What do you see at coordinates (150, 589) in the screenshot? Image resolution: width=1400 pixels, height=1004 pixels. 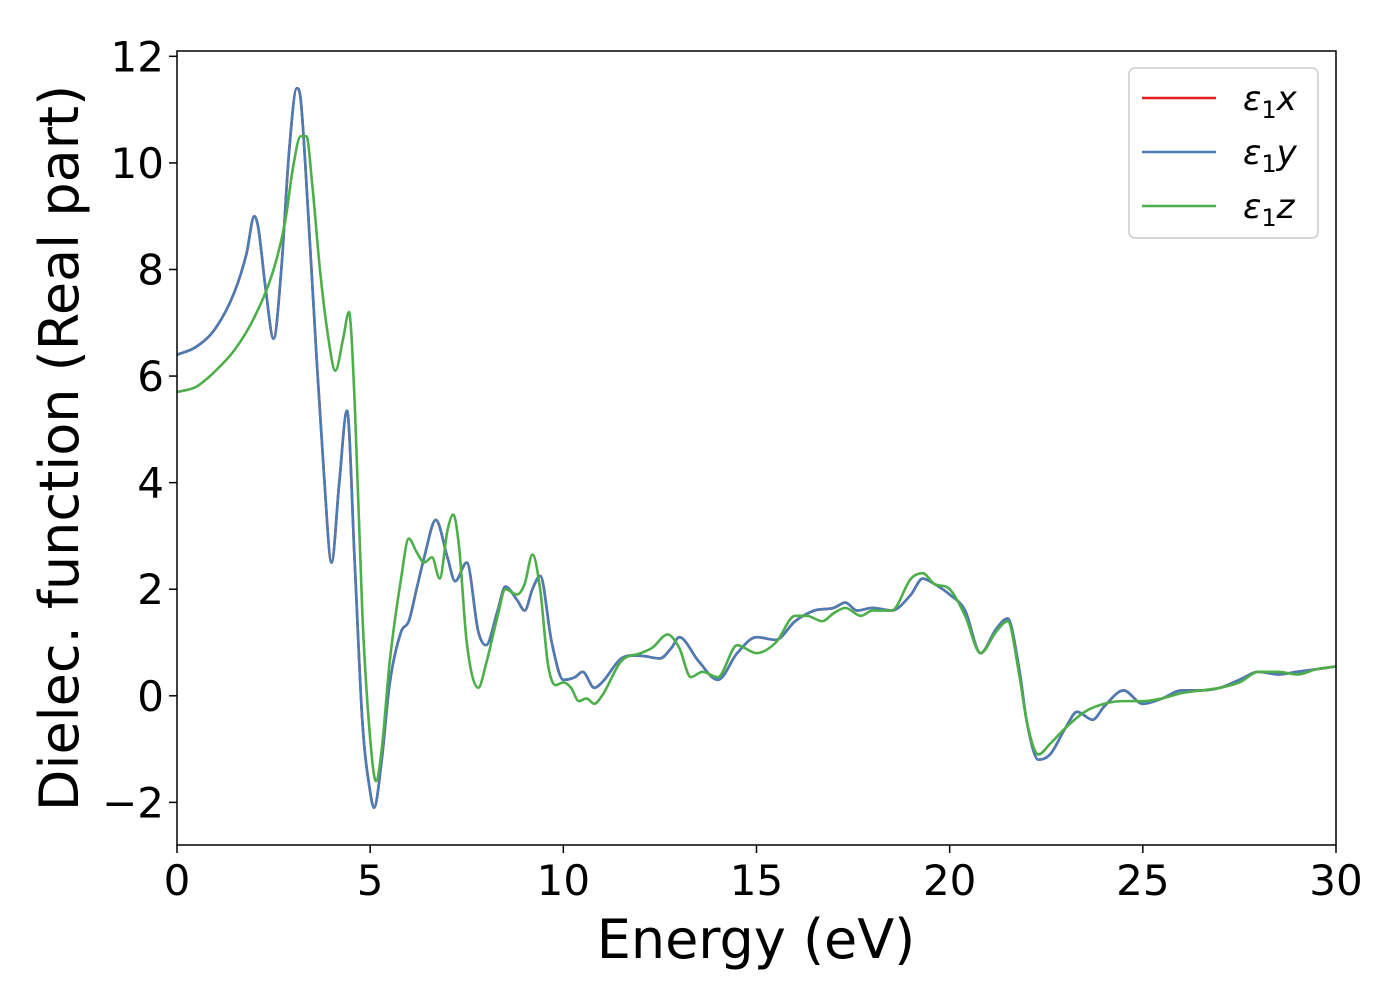 I see `y-tick-label: 2` at bounding box center [150, 589].